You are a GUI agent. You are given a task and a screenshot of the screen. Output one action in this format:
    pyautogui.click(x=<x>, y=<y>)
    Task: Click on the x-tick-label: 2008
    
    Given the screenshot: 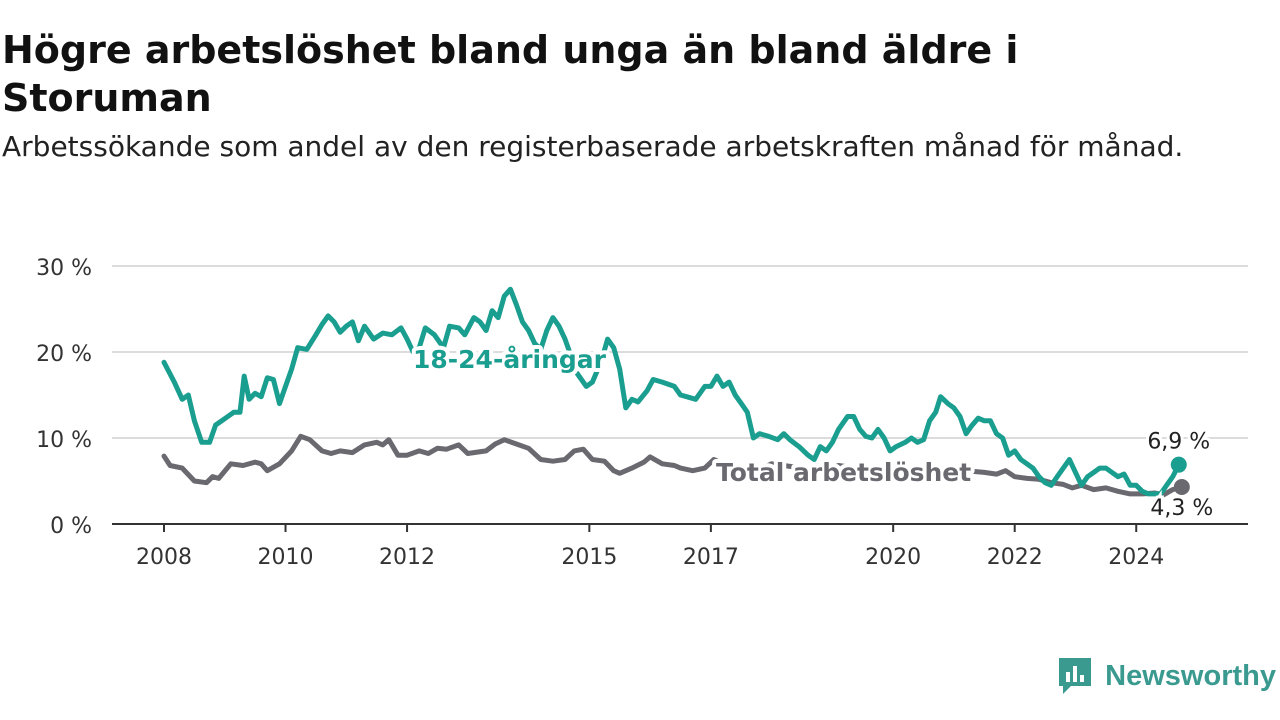 What is the action you would take?
    pyautogui.click(x=164, y=557)
    